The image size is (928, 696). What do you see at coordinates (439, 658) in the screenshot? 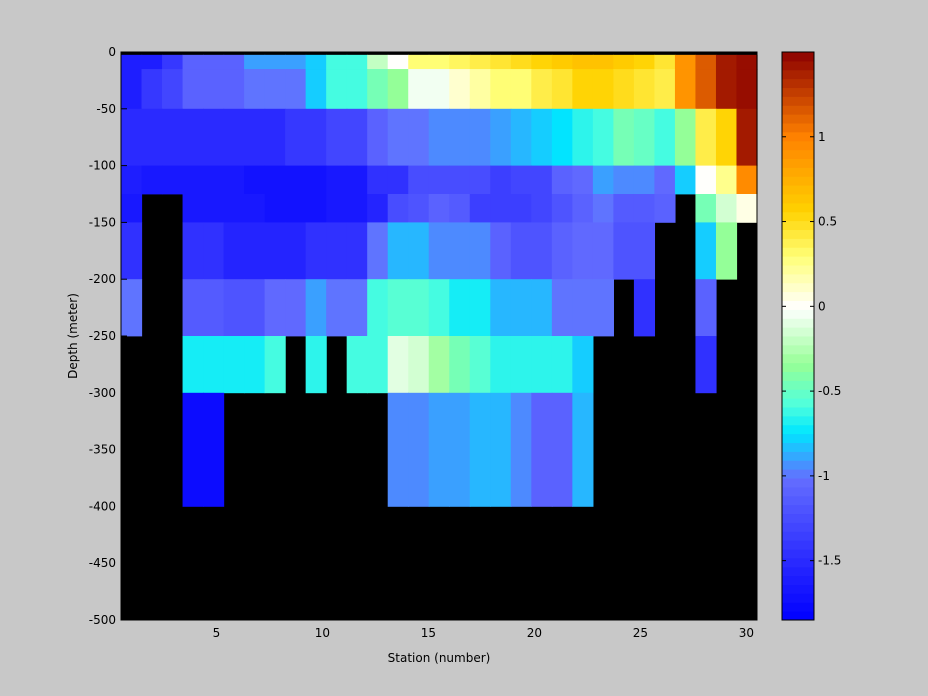
I see `x-axis-label: Station (number)` at bounding box center [439, 658].